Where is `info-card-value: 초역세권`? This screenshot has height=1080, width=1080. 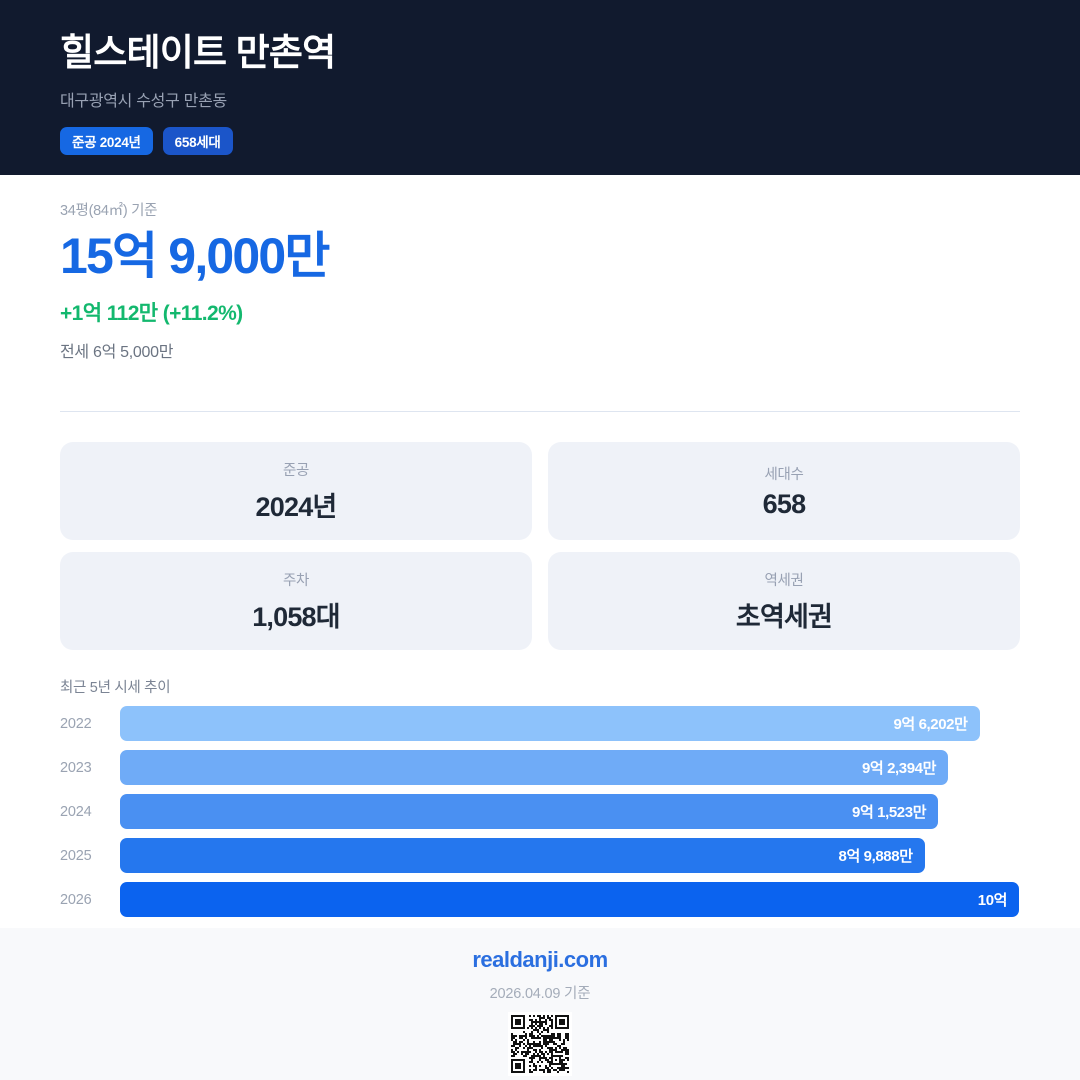 info-card-value: 초역세권 is located at coordinates (784, 616).